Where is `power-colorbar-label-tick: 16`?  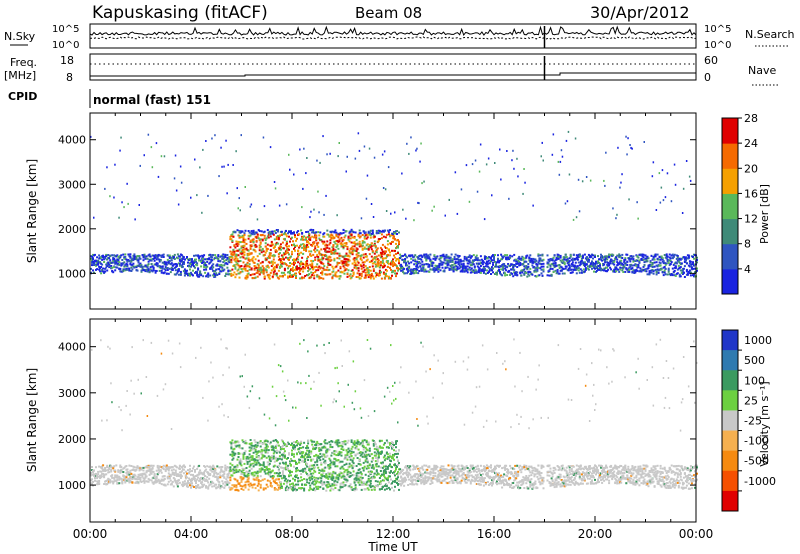
power-colorbar-label-tick: 16 is located at coordinates (751, 193).